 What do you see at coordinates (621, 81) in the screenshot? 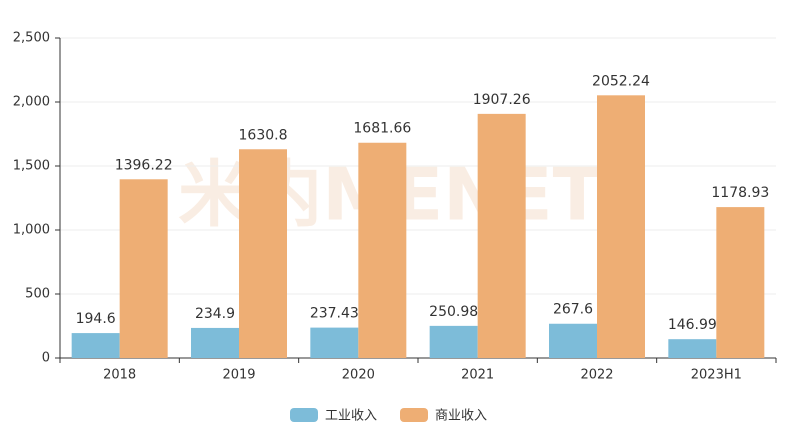
I see `data-label: 2052.24` at bounding box center [621, 81].